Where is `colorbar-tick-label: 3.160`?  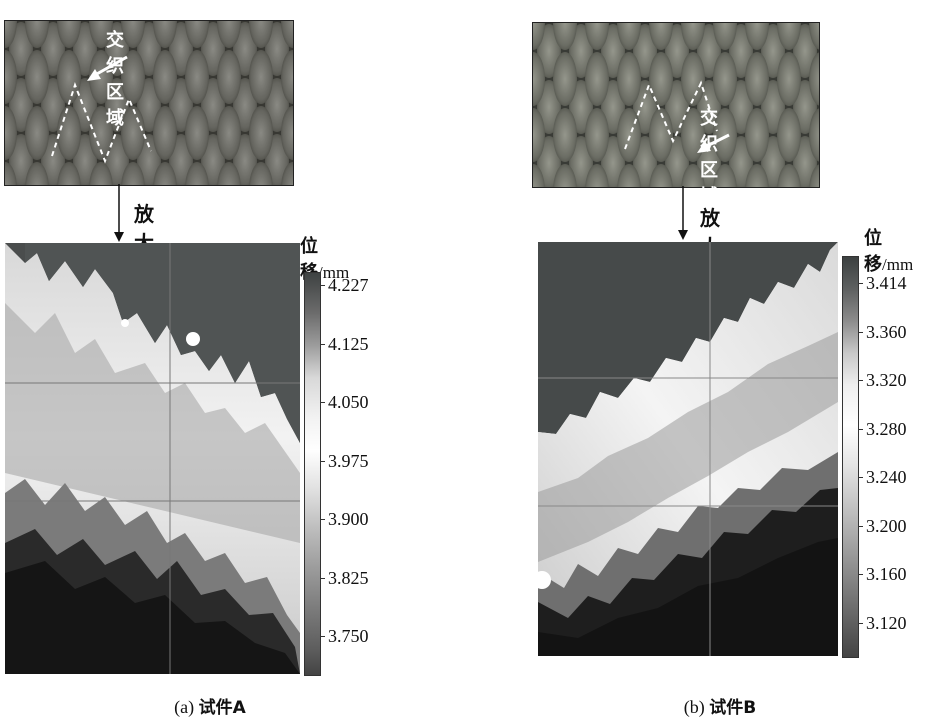 colorbar-tick-label: 3.160 is located at coordinates (886, 574).